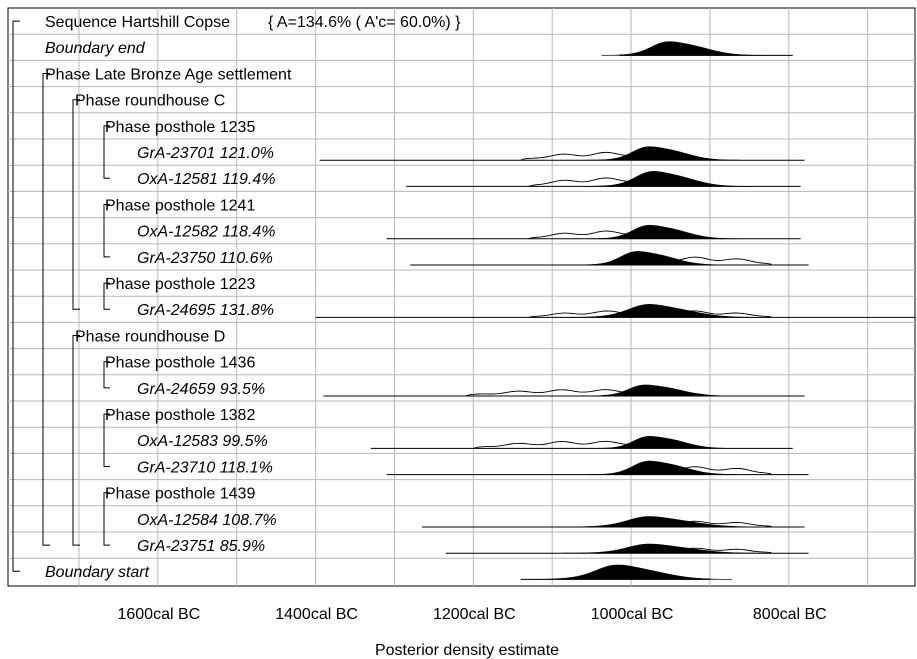 The image size is (917, 659). I want to click on phase-label: Phase posthole 1223, so click(180, 284).